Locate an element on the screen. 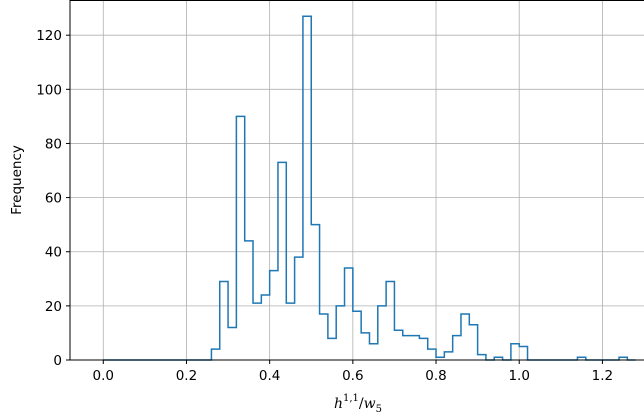  x-axis-label-base: h is located at coordinates (338, 404).